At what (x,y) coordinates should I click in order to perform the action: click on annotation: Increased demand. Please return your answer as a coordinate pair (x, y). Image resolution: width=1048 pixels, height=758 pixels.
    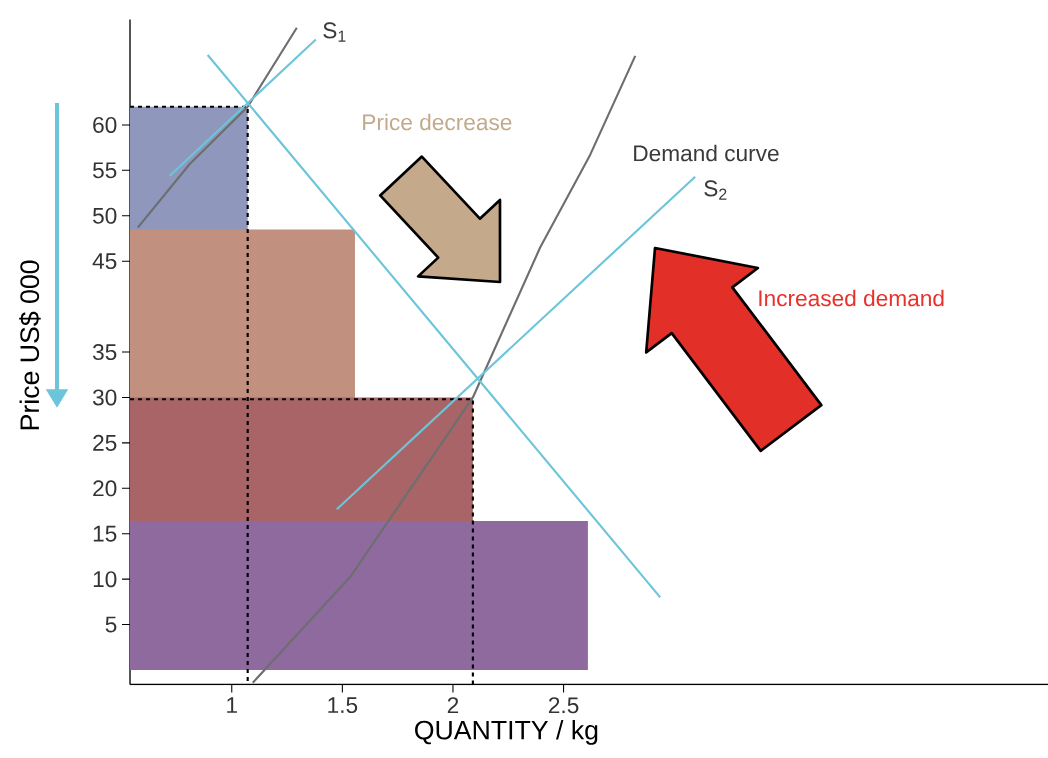
    Looking at the image, I should click on (851, 298).